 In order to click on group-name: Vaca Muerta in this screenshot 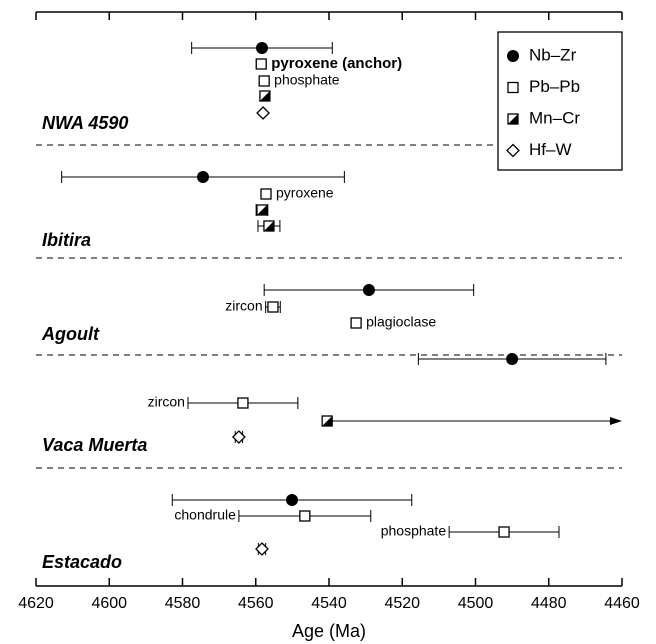, I will do `click(94, 445)`.